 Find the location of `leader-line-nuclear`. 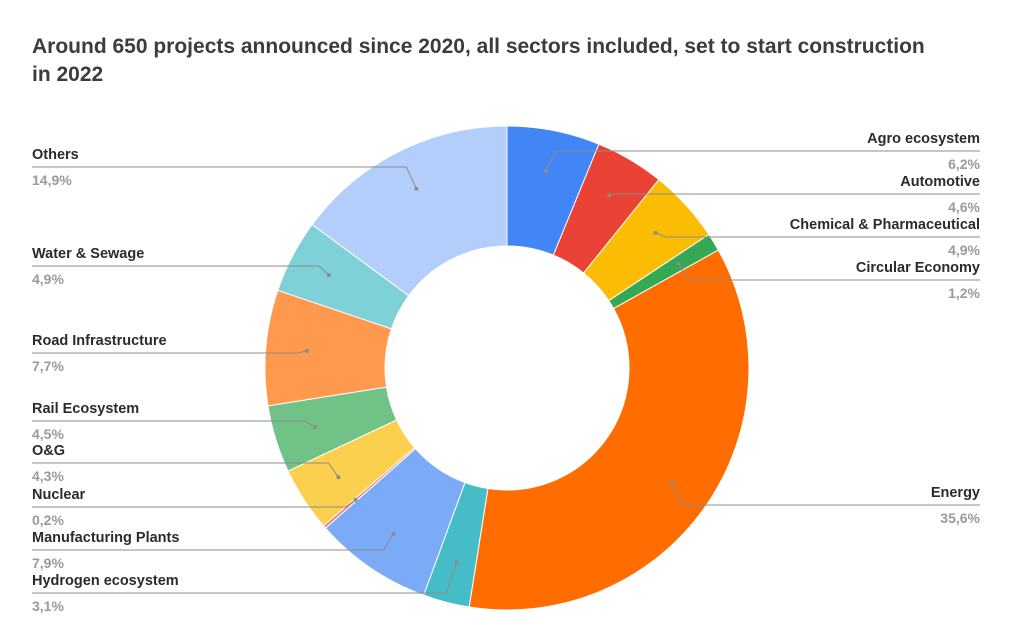

leader-line-nuclear is located at coordinates (194, 503).